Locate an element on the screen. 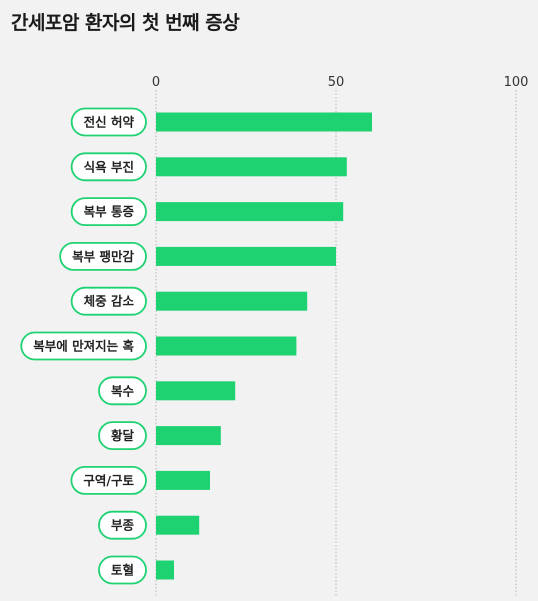 The image size is (538, 601). tick-labels: 0 50 100 is located at coordinates (340, 82).